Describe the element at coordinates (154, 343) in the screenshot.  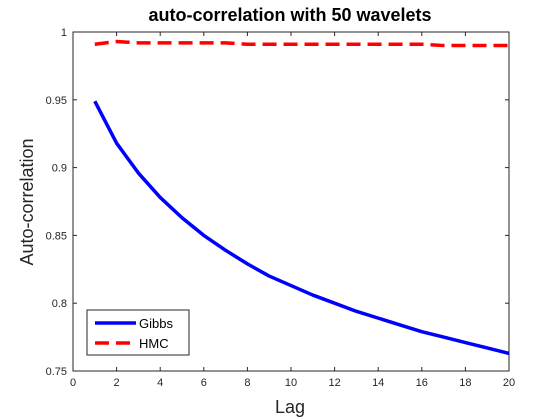
I see `legend-label-hmc: HMC` at that location.